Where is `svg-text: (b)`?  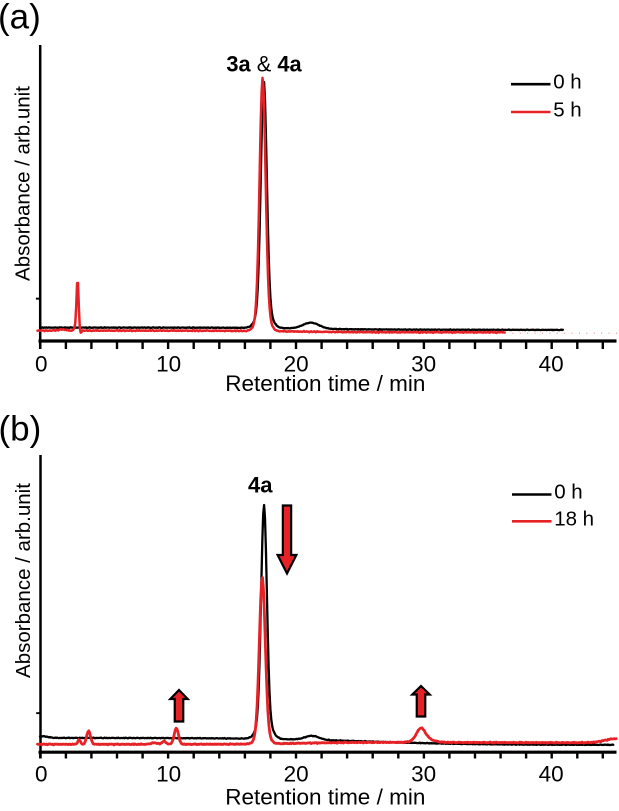
svg-text: (b) is located at coordinates (20, 429).